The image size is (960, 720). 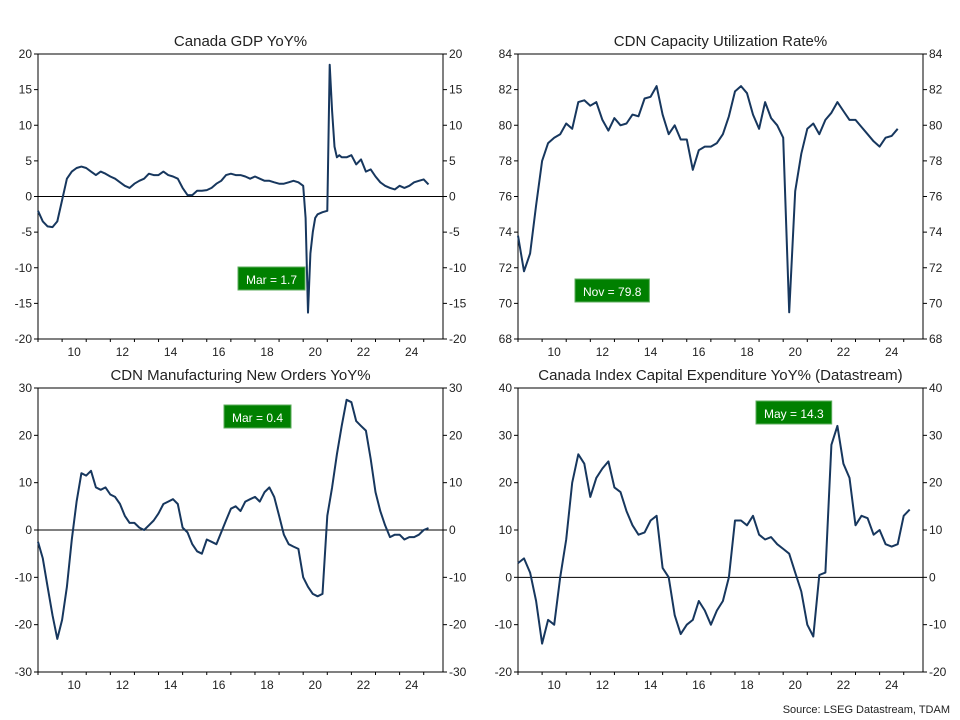 I want to click on y-tick-label-left: -5, so click(x=26, y=232).